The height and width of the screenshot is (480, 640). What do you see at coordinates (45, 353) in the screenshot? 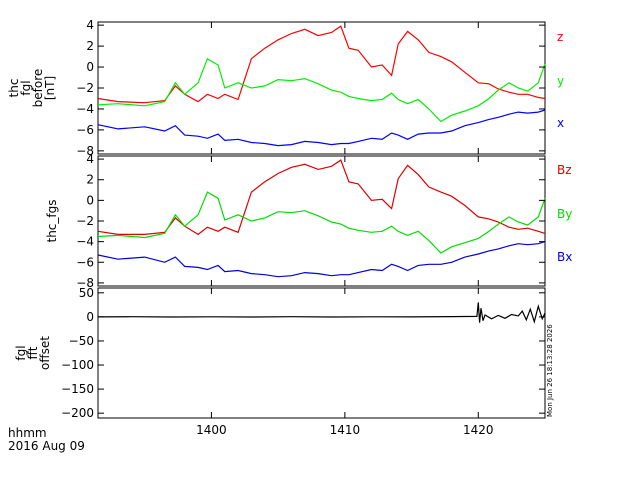
I see `y-axis-label: offset` at bounding box center [45, 353].